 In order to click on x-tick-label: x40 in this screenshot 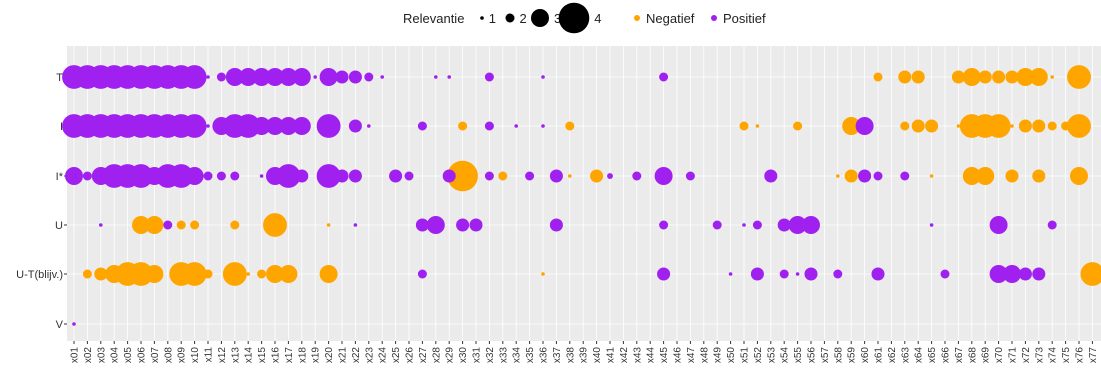, I will do `click(597, 355)`.